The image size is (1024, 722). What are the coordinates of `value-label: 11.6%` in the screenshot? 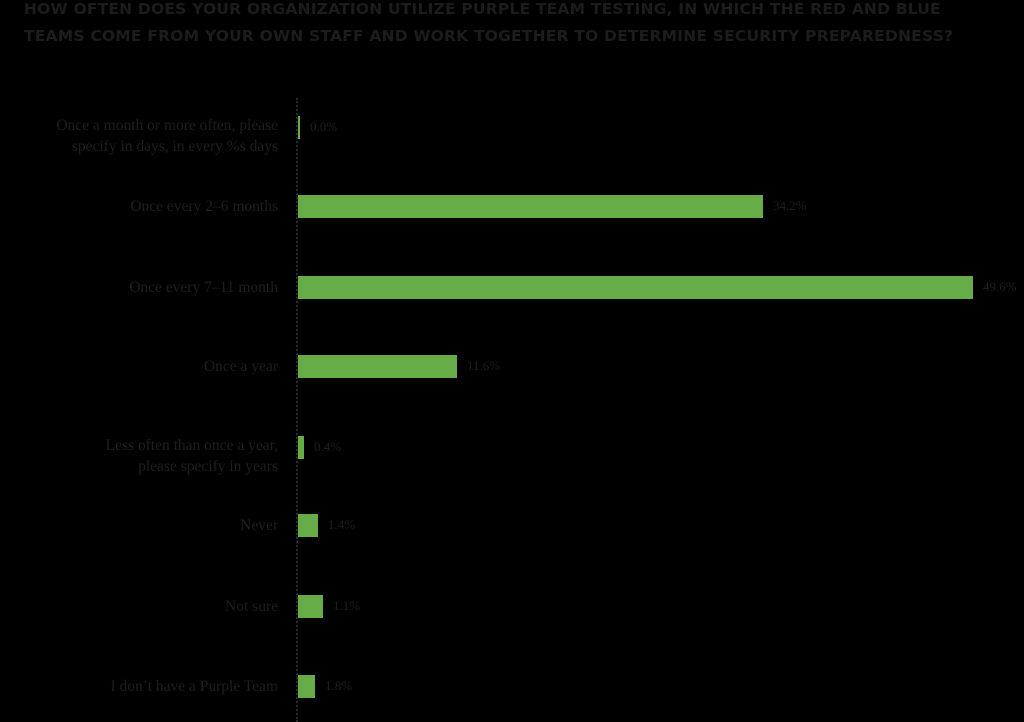 It's located at (484, 365).